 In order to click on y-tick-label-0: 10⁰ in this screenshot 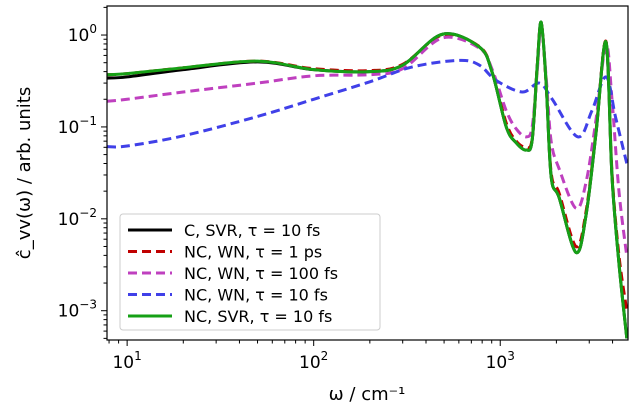, I will do `click(82, 34)`.